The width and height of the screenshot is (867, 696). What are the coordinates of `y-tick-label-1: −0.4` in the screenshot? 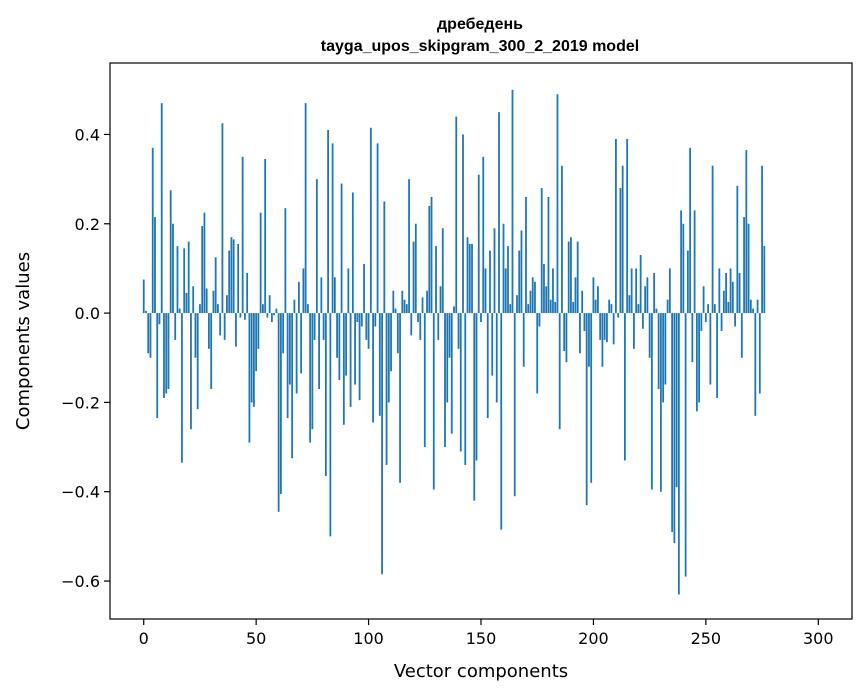 It's located at (80, 492).